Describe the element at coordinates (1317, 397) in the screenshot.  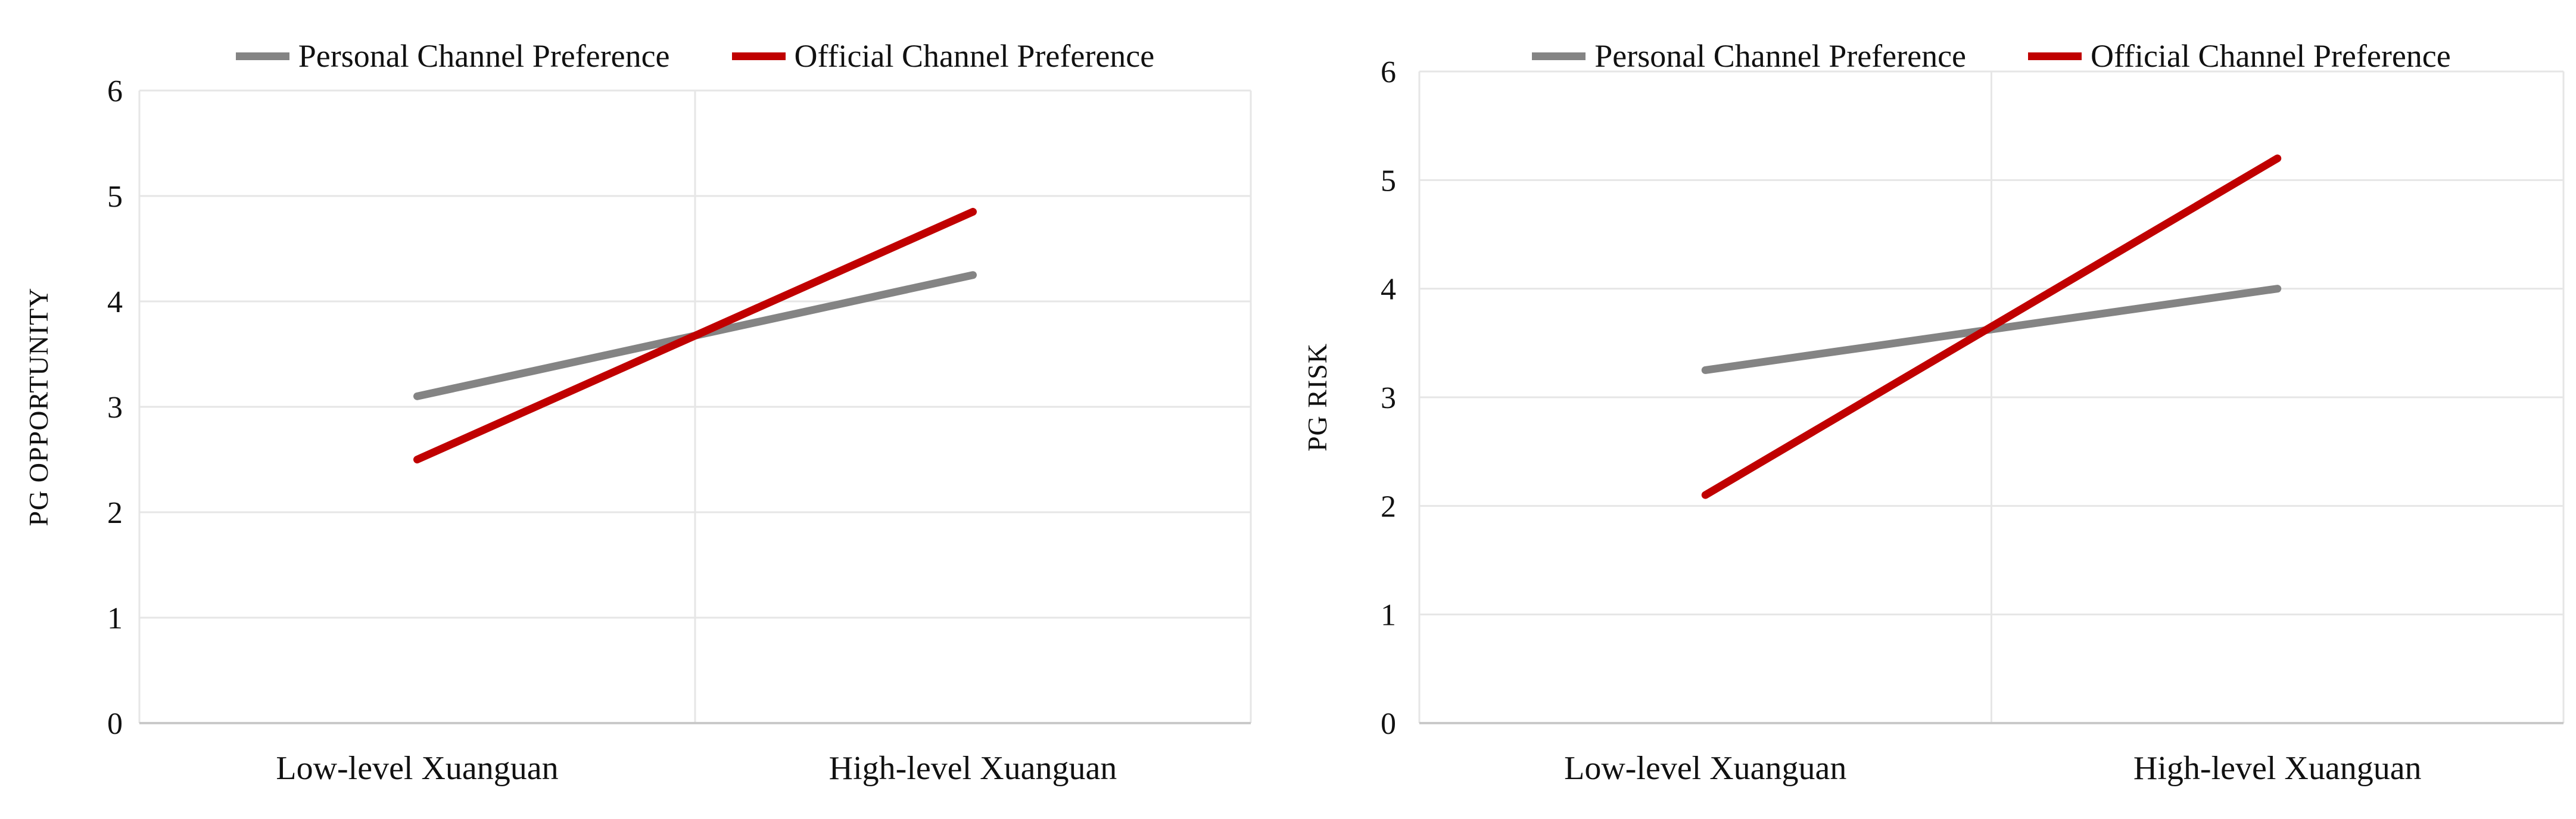
I see `y-axis-title: PG RISK` at that location.